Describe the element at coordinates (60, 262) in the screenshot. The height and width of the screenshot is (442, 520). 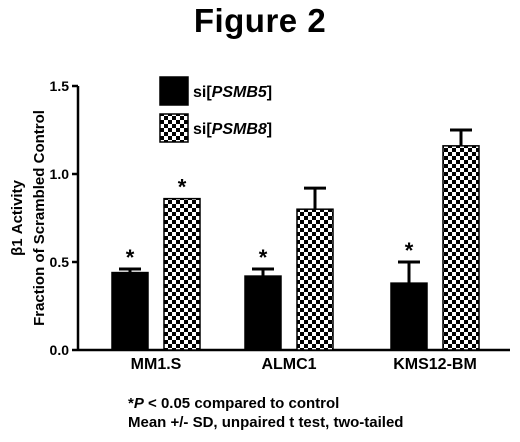
I see `y-tick-label: 0.5` at that location.